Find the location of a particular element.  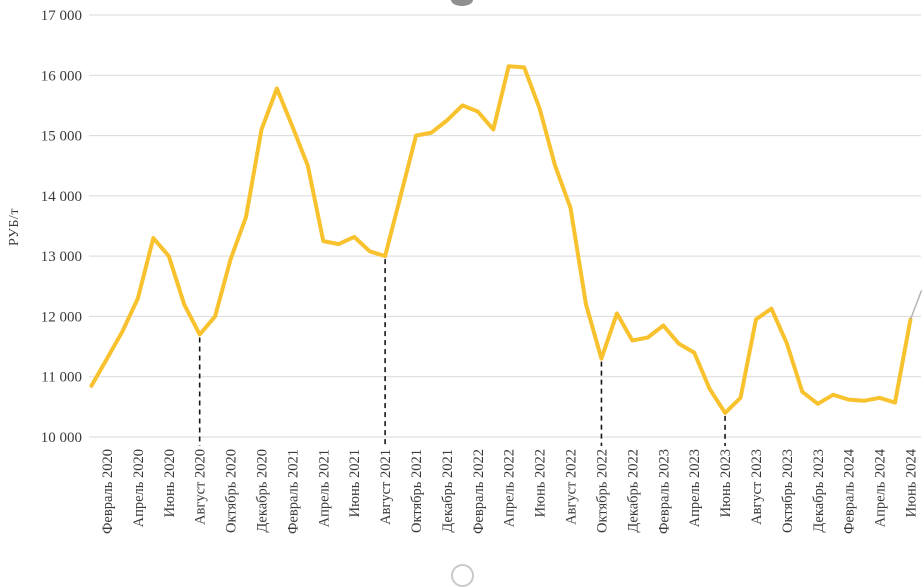

line-tip-gray is located at coordinates (916, 305).